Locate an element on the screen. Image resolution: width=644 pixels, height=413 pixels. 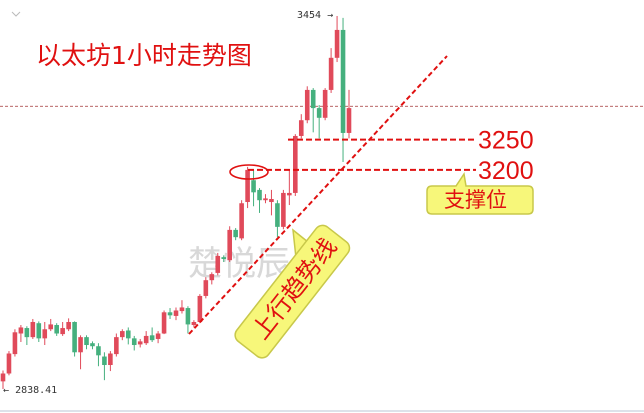
support-callout: 支撑位 is located at coordinates (480, 193).